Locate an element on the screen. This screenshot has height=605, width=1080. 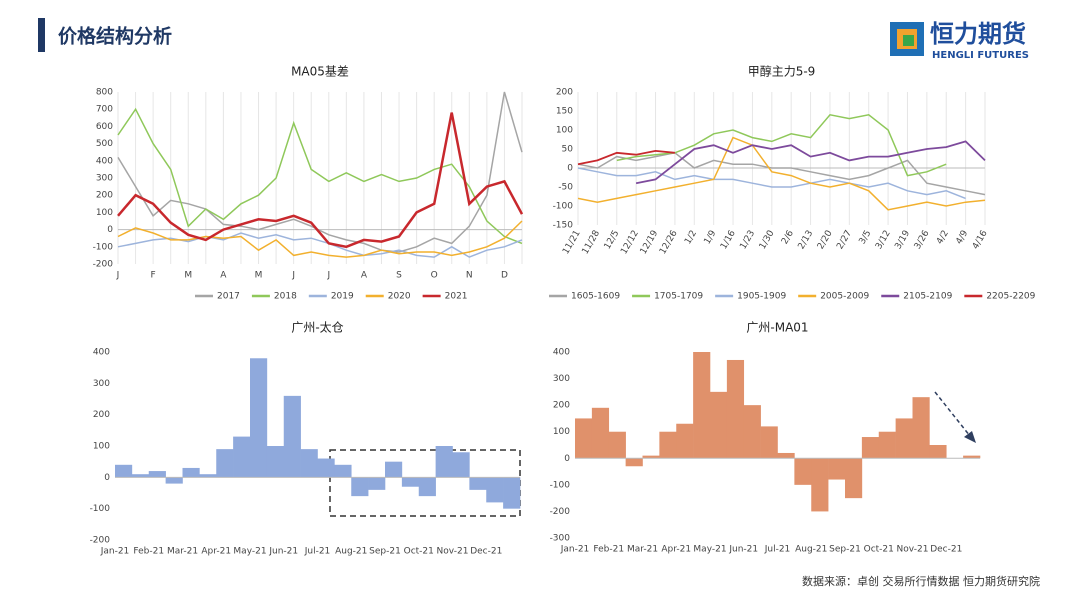
legend-label: 2017 is located at coordinates (228, 297).